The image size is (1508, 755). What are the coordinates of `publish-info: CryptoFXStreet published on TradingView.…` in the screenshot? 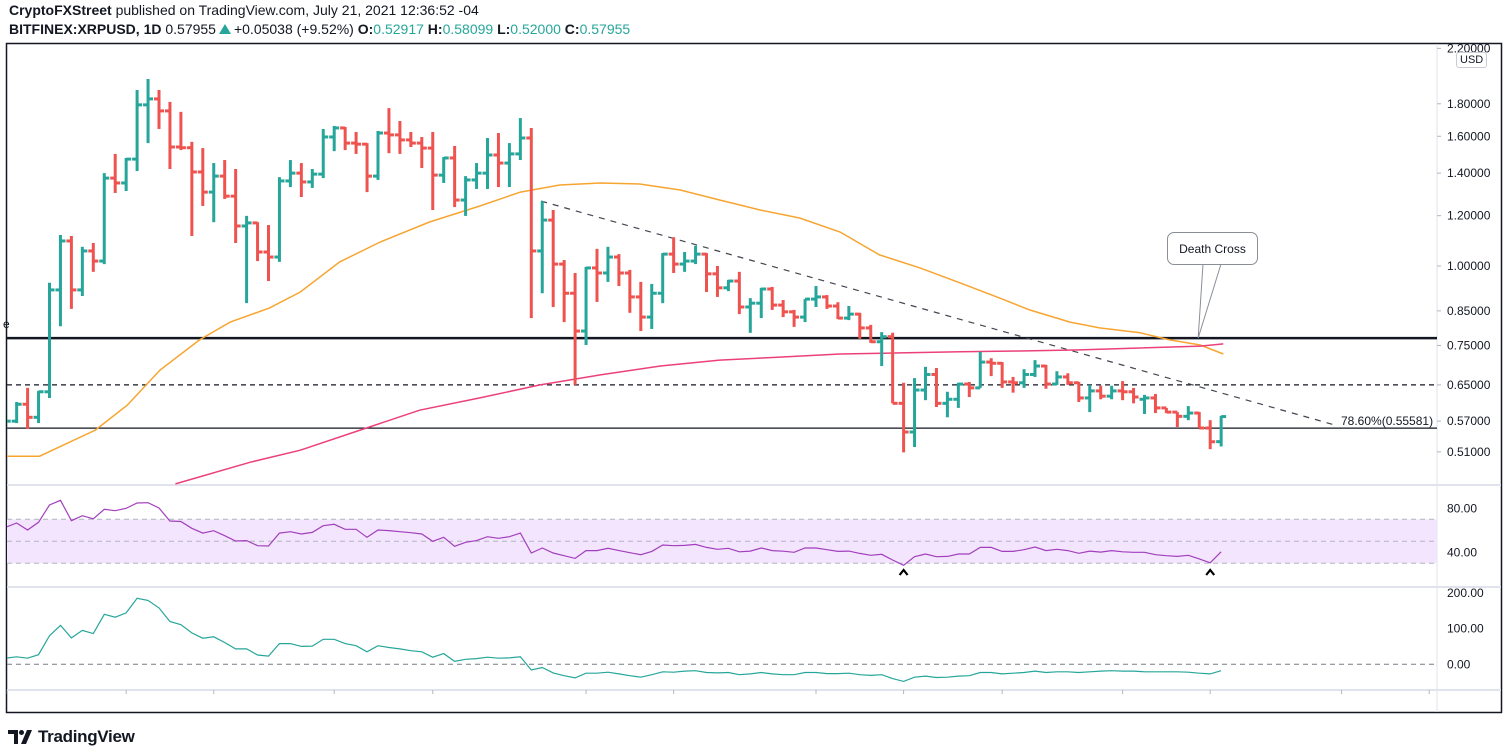 It's located at (244, 10).